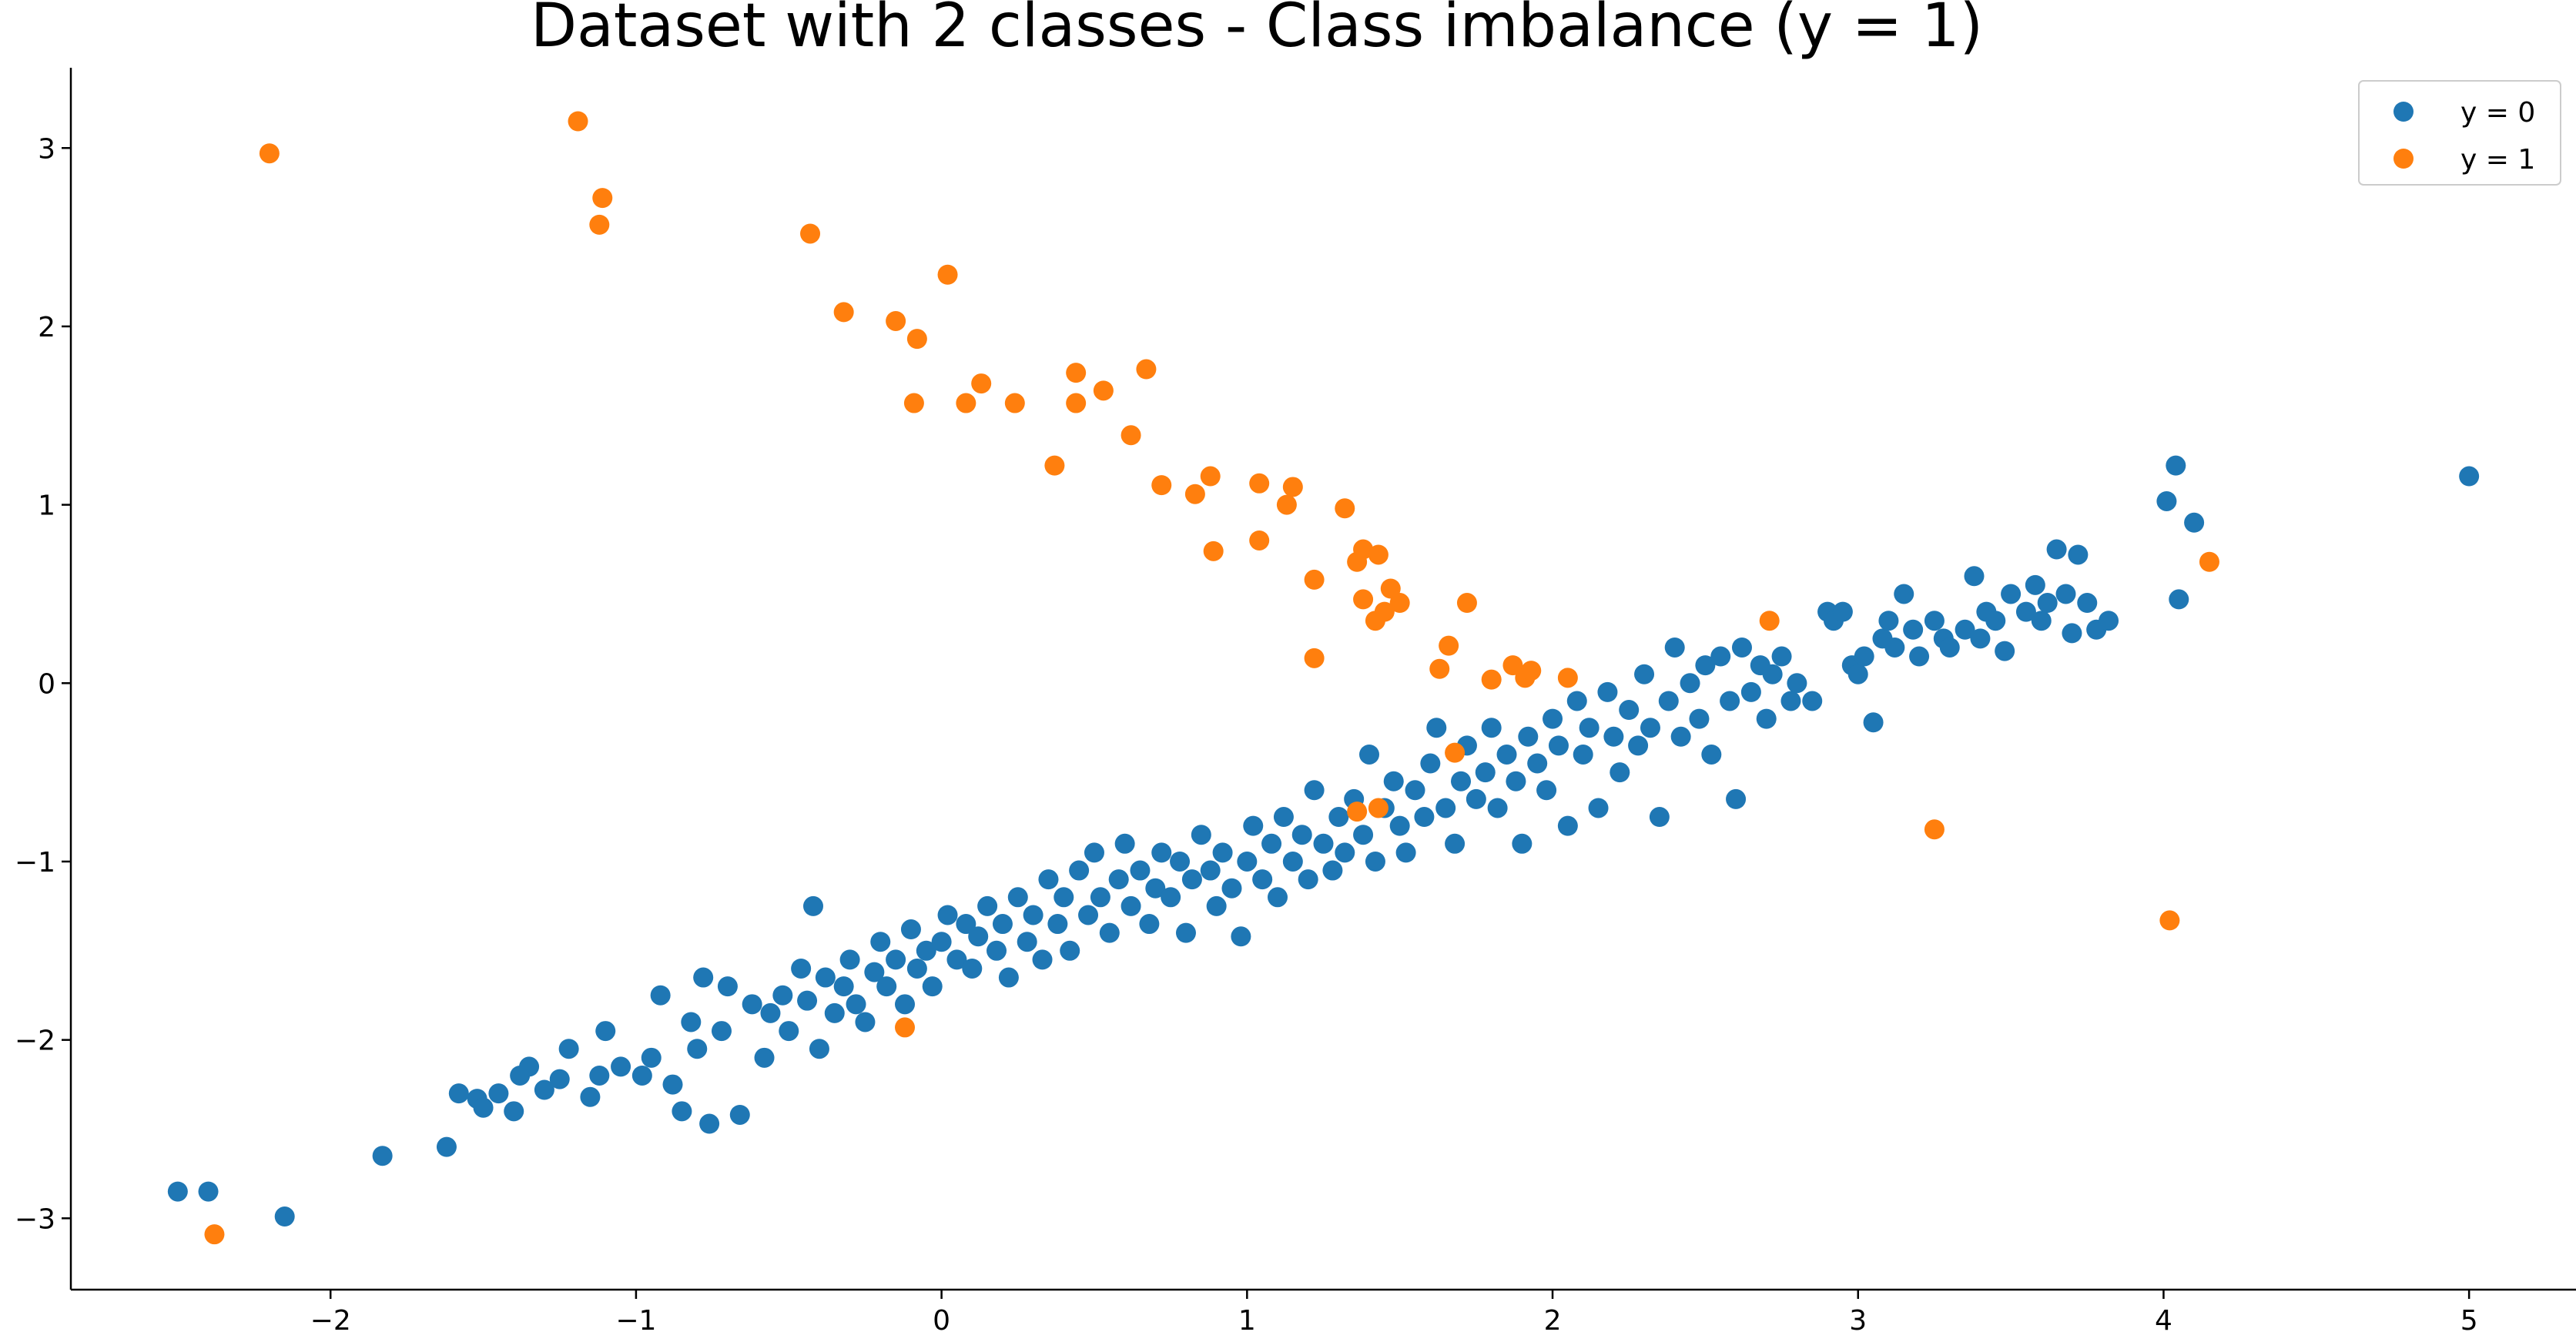  What do you see at coordinates (2497, 160) in the screenshot?
I see `legend-label: y = 1` at bounding box center [2497, 160].